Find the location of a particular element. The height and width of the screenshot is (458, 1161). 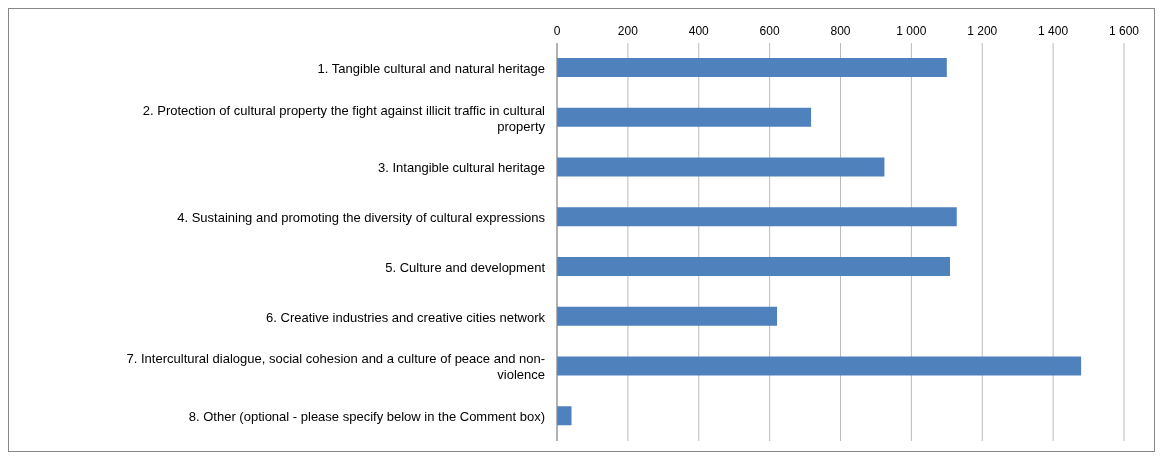

x-tick-label: 200 is located at coordinates (628, 31).